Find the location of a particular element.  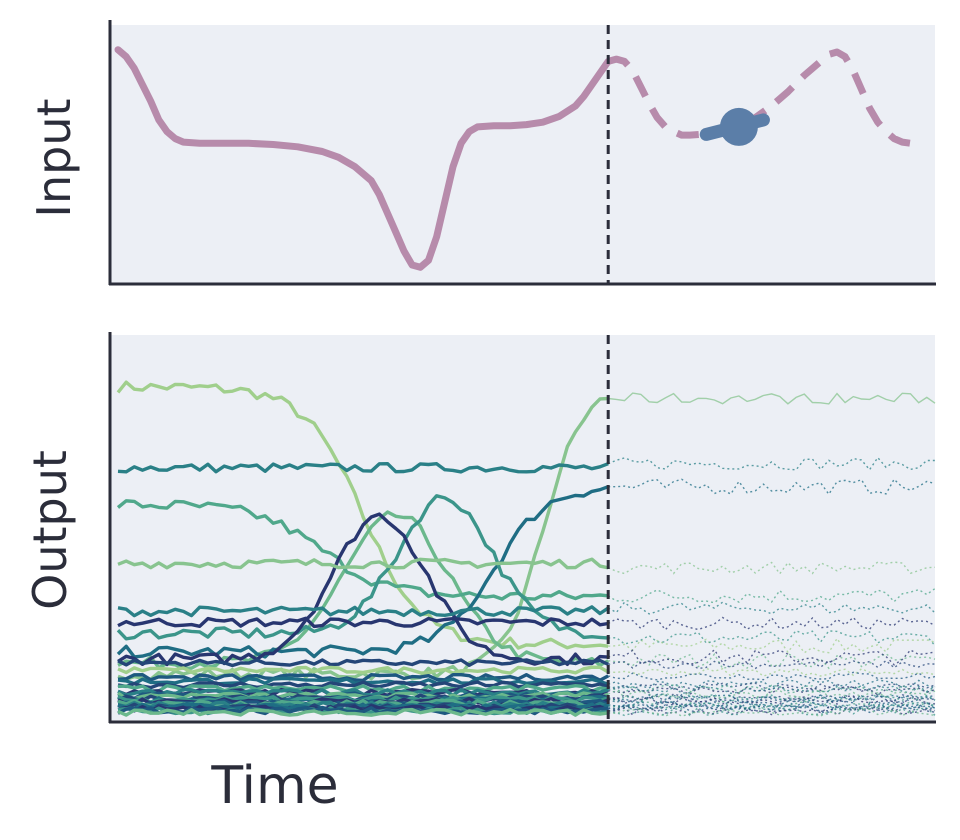

time-axis-label: Time is located at coordinates (274, 786).